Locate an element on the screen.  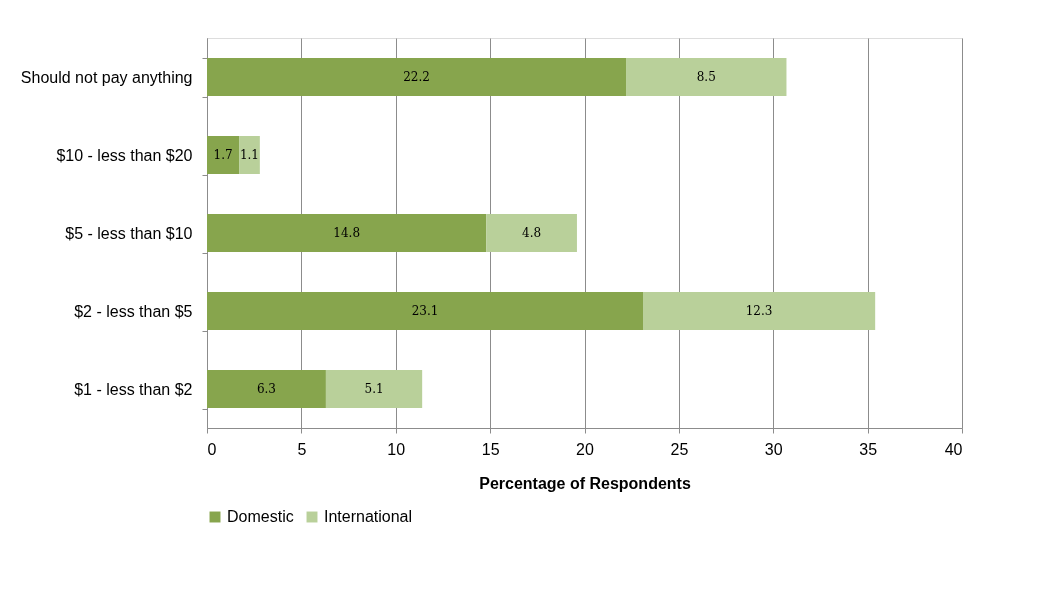
data-label: 8.5 is located at coordinates (706, 77).